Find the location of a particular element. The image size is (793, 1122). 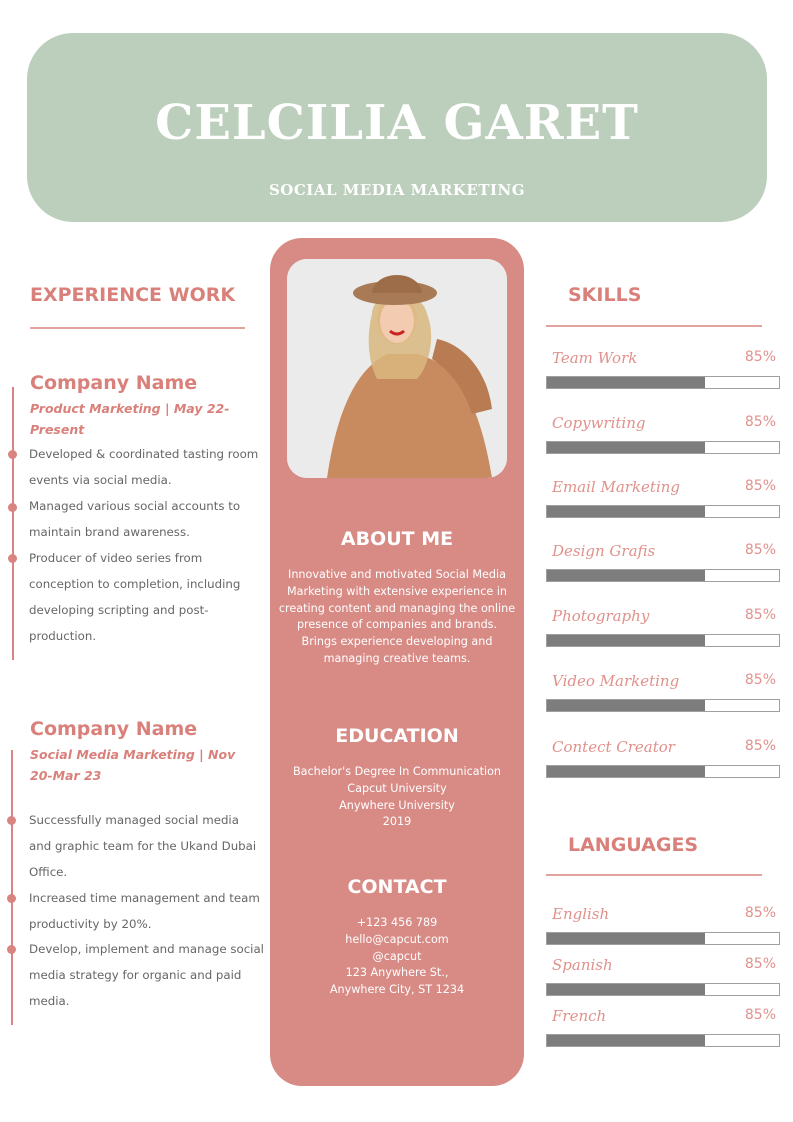

skill-row: Contect Creator 85% is located at coordinates (664, 748).